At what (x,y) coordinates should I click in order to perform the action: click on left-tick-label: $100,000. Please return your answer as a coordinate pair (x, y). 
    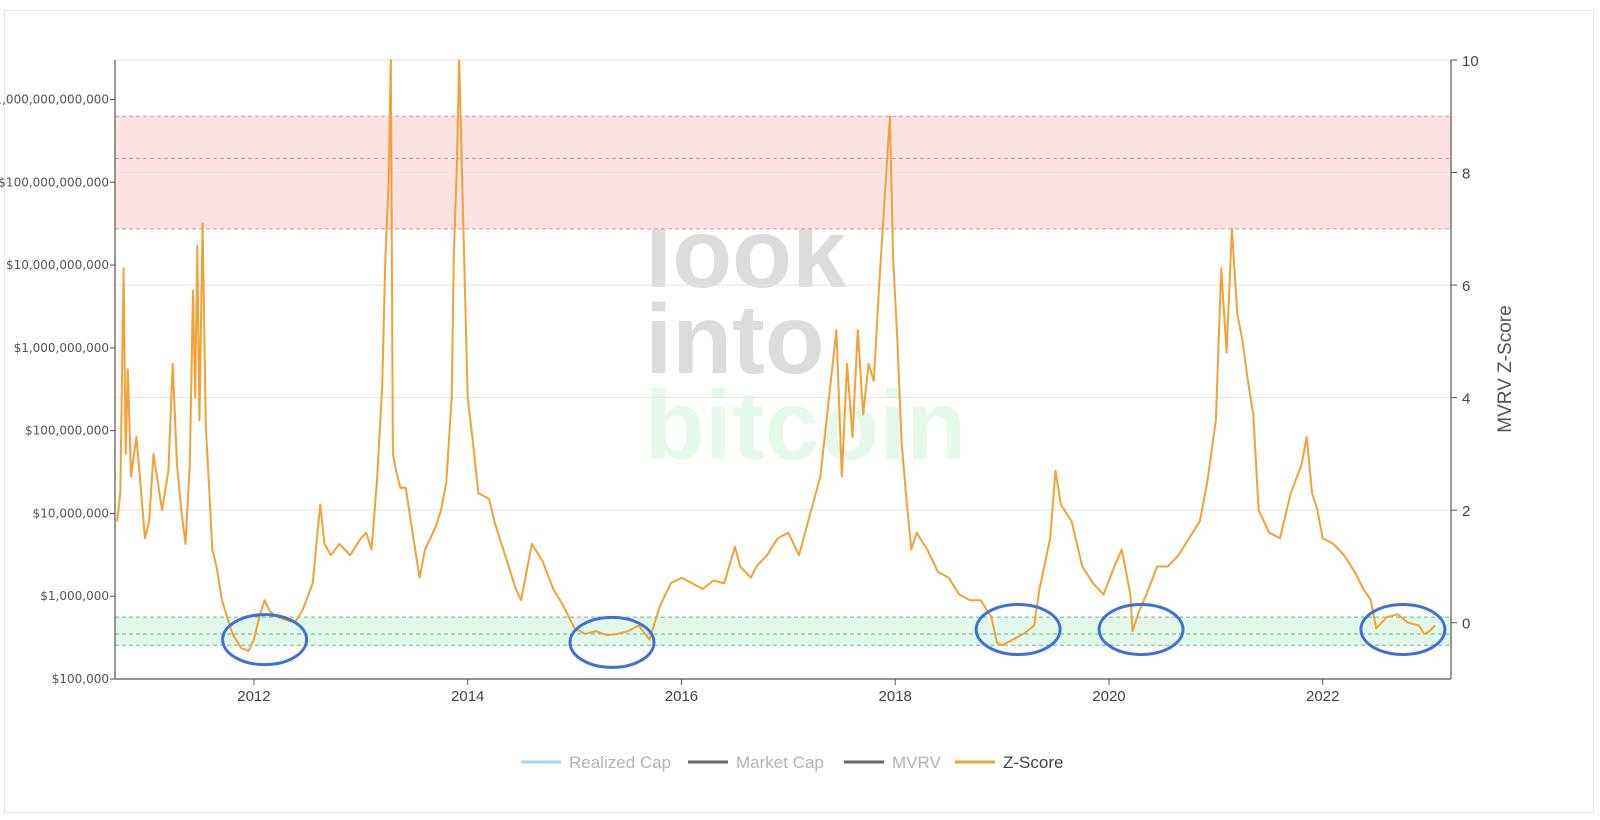
    Looking at the image, I should click on (80, 679).